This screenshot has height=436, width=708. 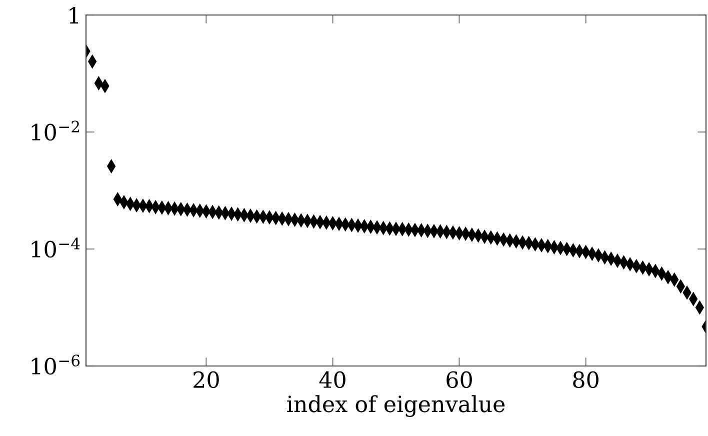 What do you see at coordinates (206, 379) in the screenshot?
I see `x-tick-label: 20` at bounding box center [206, 379].